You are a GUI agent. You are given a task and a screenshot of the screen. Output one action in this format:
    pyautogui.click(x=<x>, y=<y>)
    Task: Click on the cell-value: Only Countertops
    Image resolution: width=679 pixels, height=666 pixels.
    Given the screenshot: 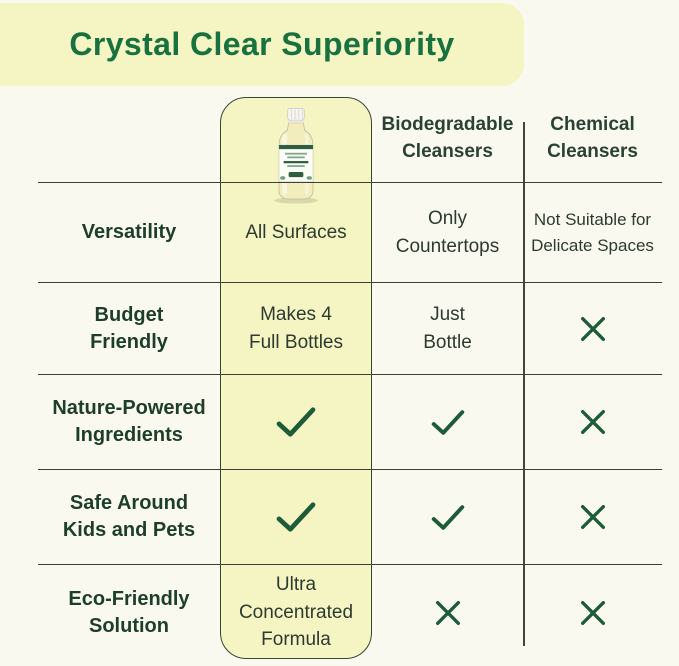 What is the action you would take?
    pyautogui.click(x=447, y=232)
    